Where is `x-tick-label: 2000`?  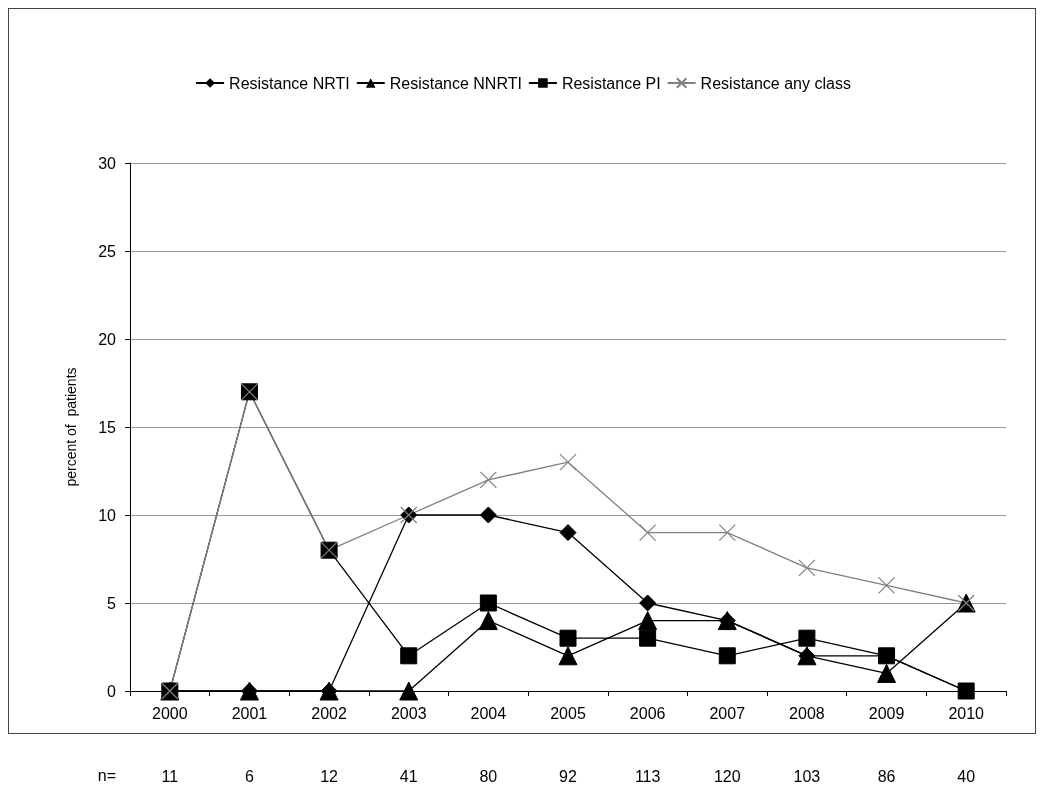 x-tick-label: 2000 is located at coordinates (170, 713).